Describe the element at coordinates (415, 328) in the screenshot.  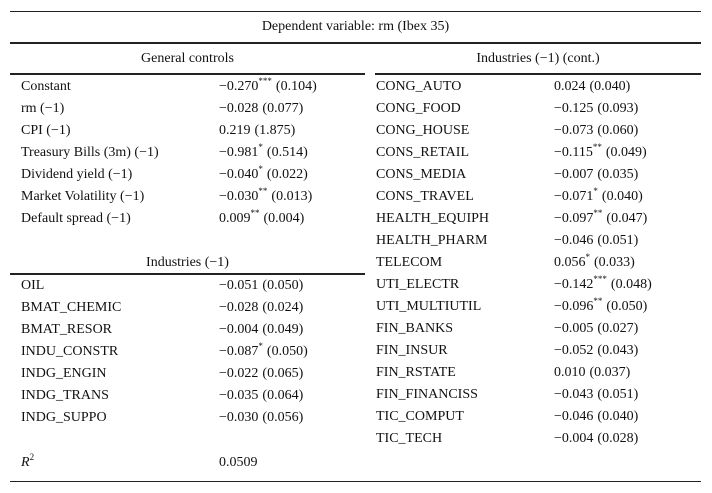
I see `row-label: FIN_BANKS` at that location.